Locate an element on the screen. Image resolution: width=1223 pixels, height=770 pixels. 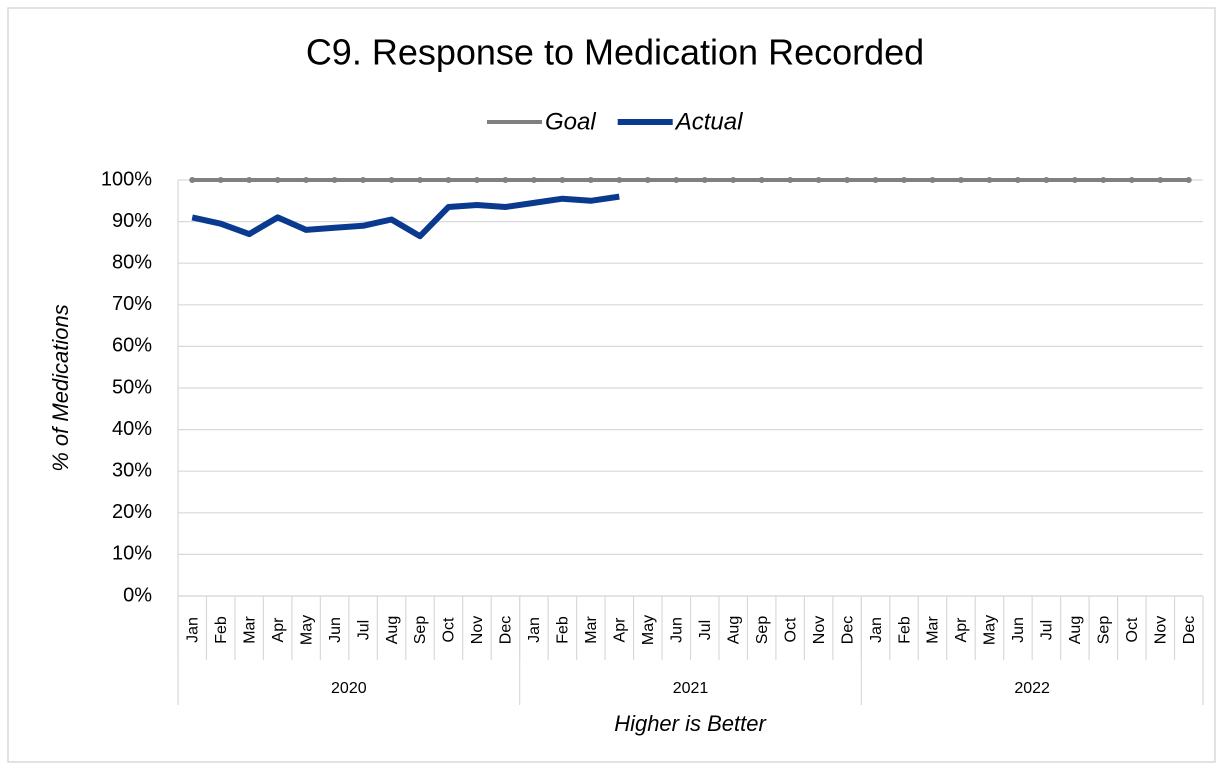
y-tick-label: 0% is located at coordinates (137, 595).